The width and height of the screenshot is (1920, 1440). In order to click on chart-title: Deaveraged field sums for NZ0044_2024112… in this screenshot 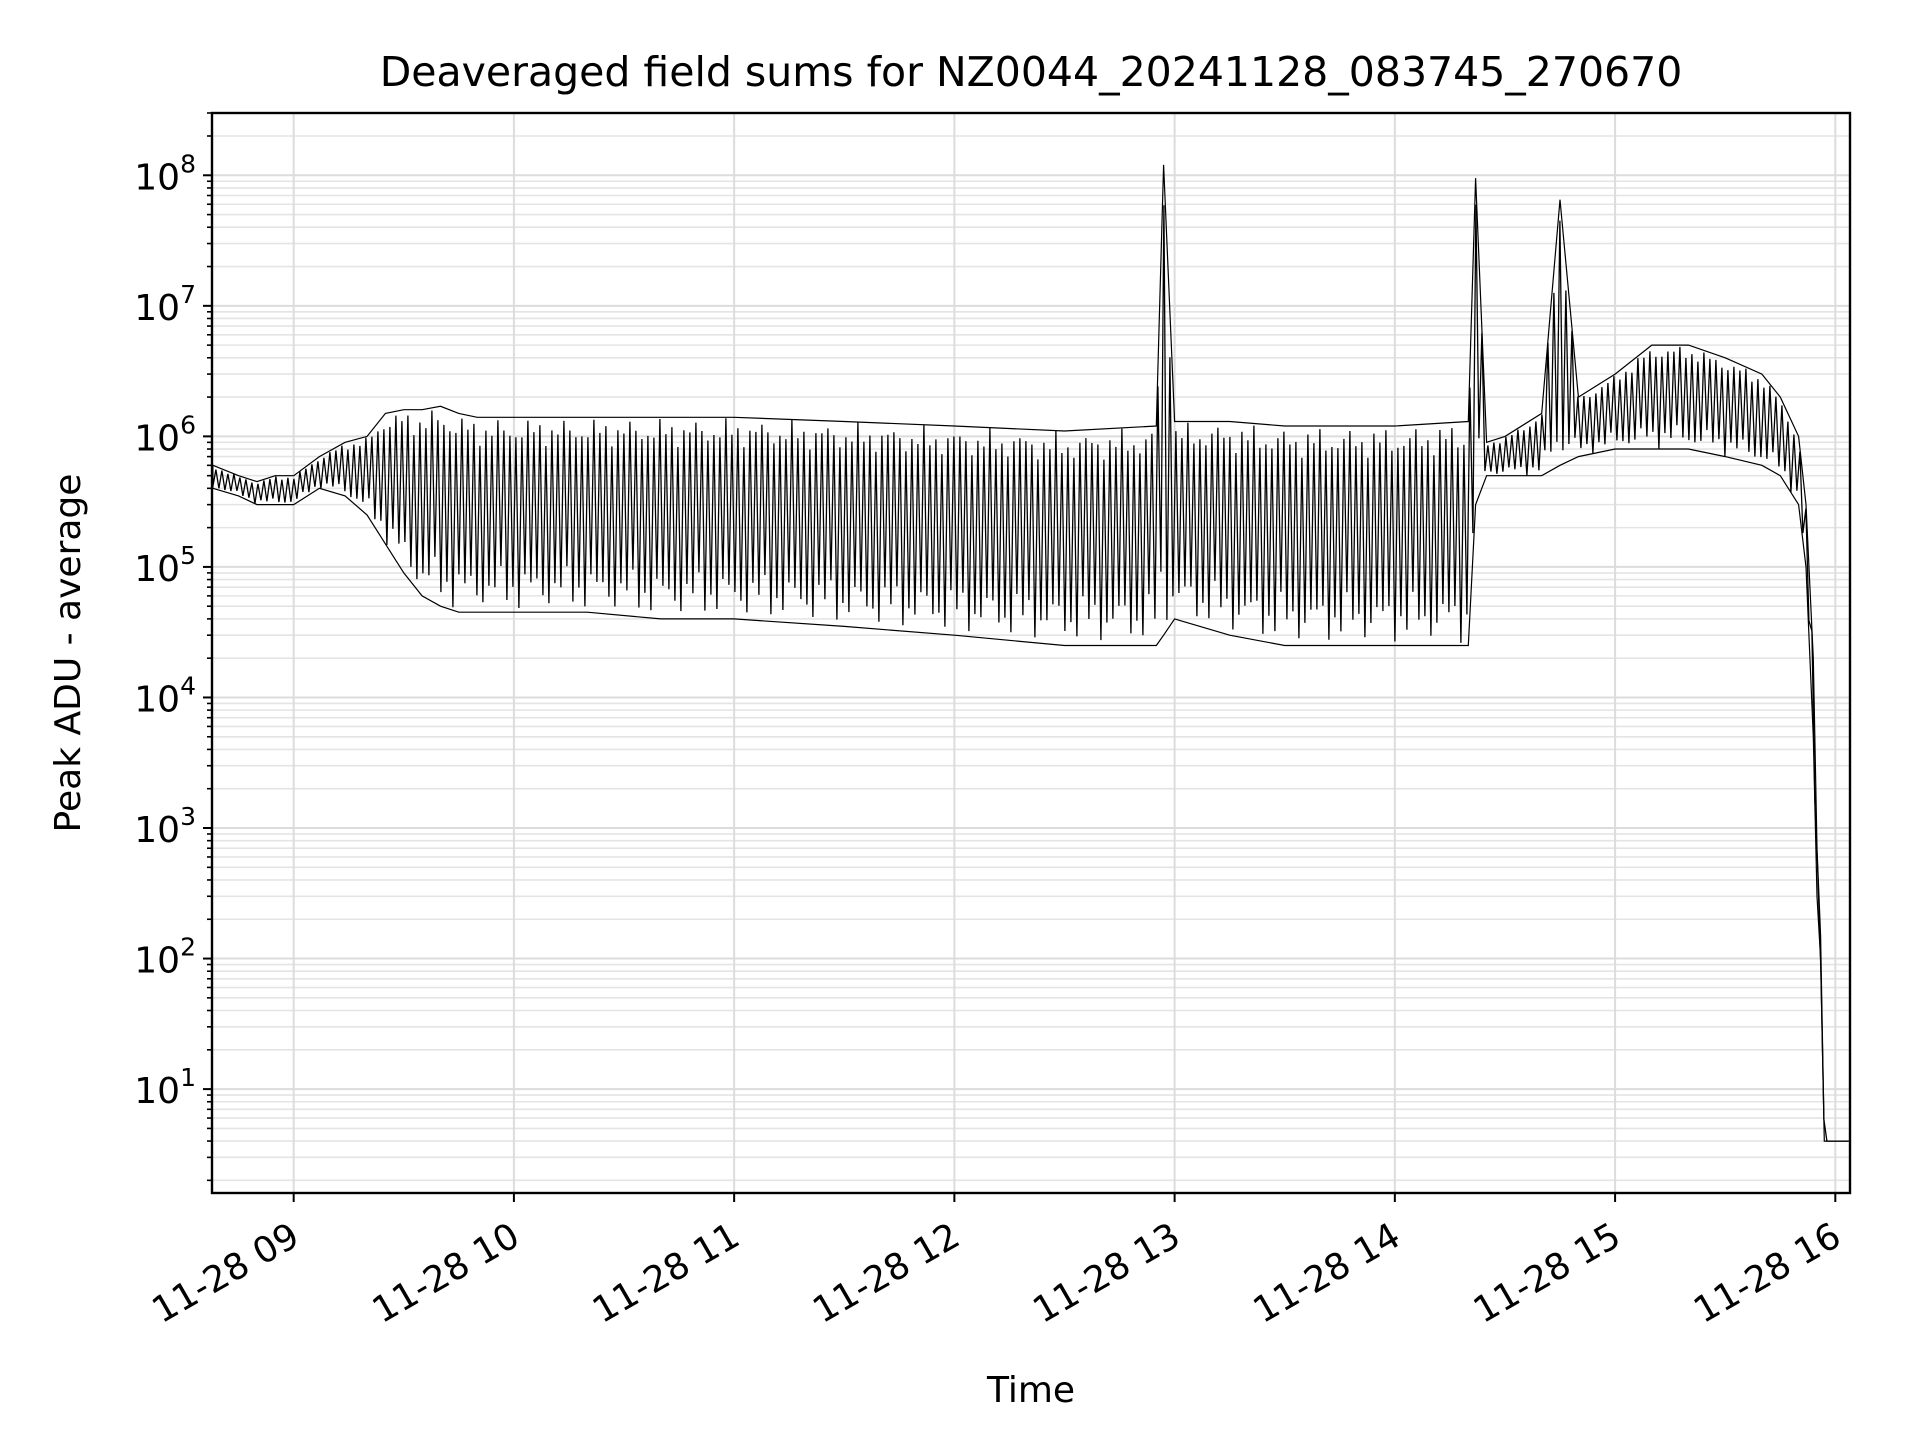, I will do `click(1031, 72)`.